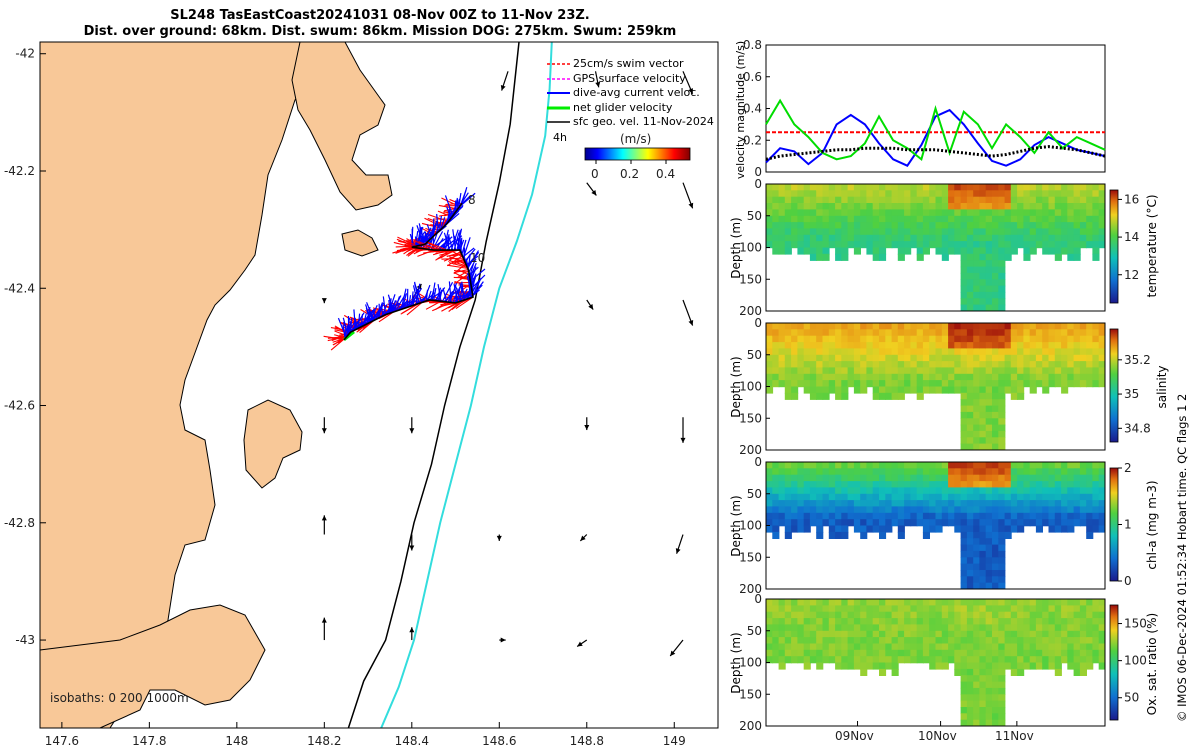 The image size is (1200, 750). Describe the element at coordinates (754, 494) in the screenshot. I see `depth-tick-label: 50` at that location.